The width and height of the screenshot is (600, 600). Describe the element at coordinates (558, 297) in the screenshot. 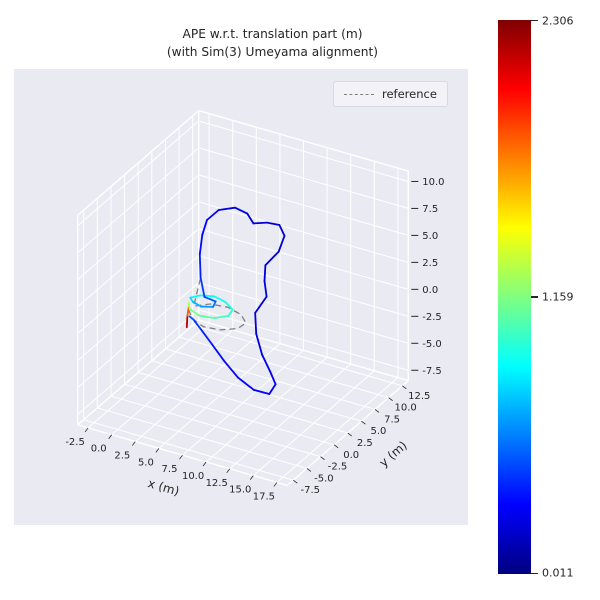

I see `colorbar-mid-label: 1.159` at that location.